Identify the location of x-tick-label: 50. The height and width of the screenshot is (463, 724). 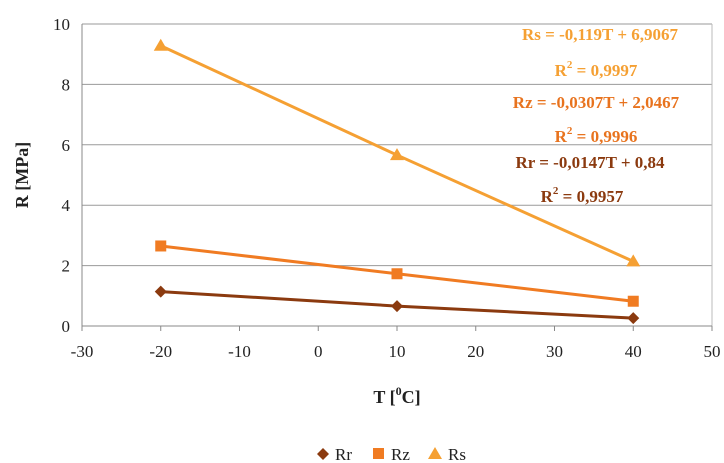
(712, 351).